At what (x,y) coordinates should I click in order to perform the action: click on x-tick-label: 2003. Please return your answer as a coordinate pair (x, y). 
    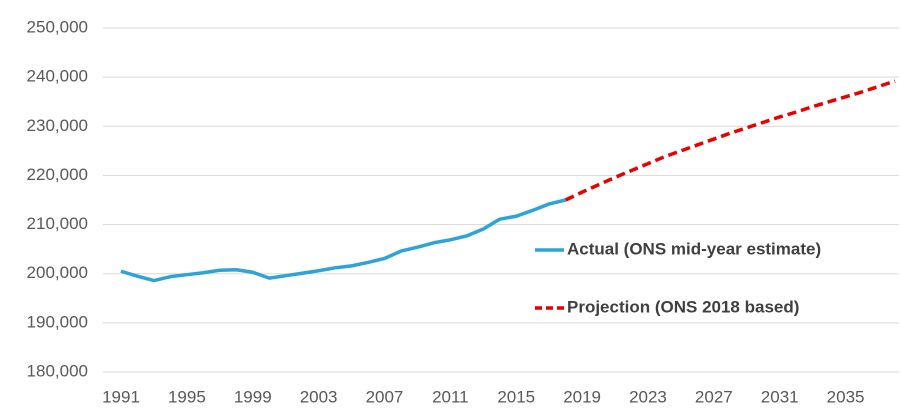
    Looking at the image, I should click on (319, 396).